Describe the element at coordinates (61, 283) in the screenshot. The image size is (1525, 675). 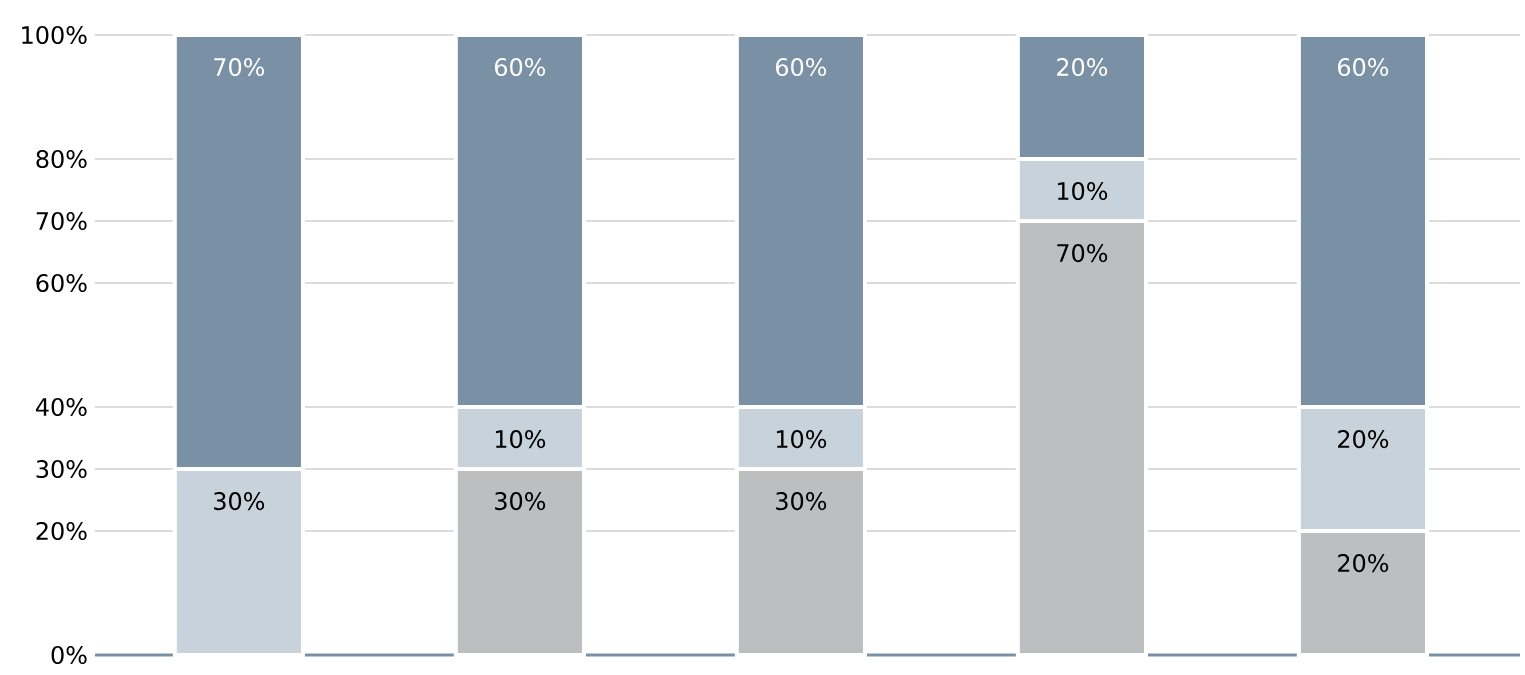
I see `y-tick-label: 60%` at that location.